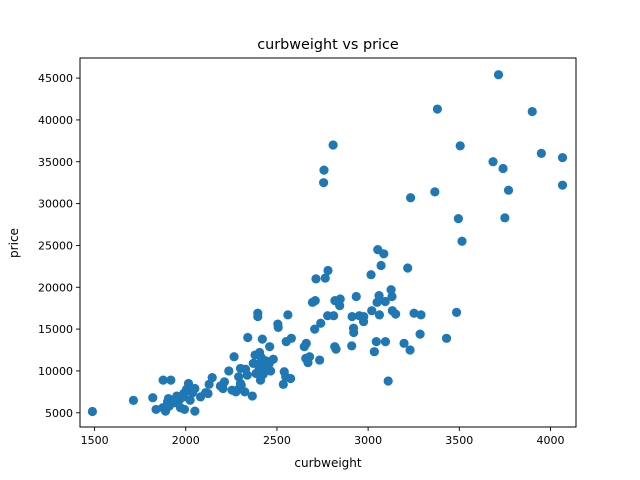 The height and width of the screenshot is (480, 640). What do you see at coordinates (55, 287) in the screenshot?
I see `y-tick-label: 20000` at bounding box center [55, 287].